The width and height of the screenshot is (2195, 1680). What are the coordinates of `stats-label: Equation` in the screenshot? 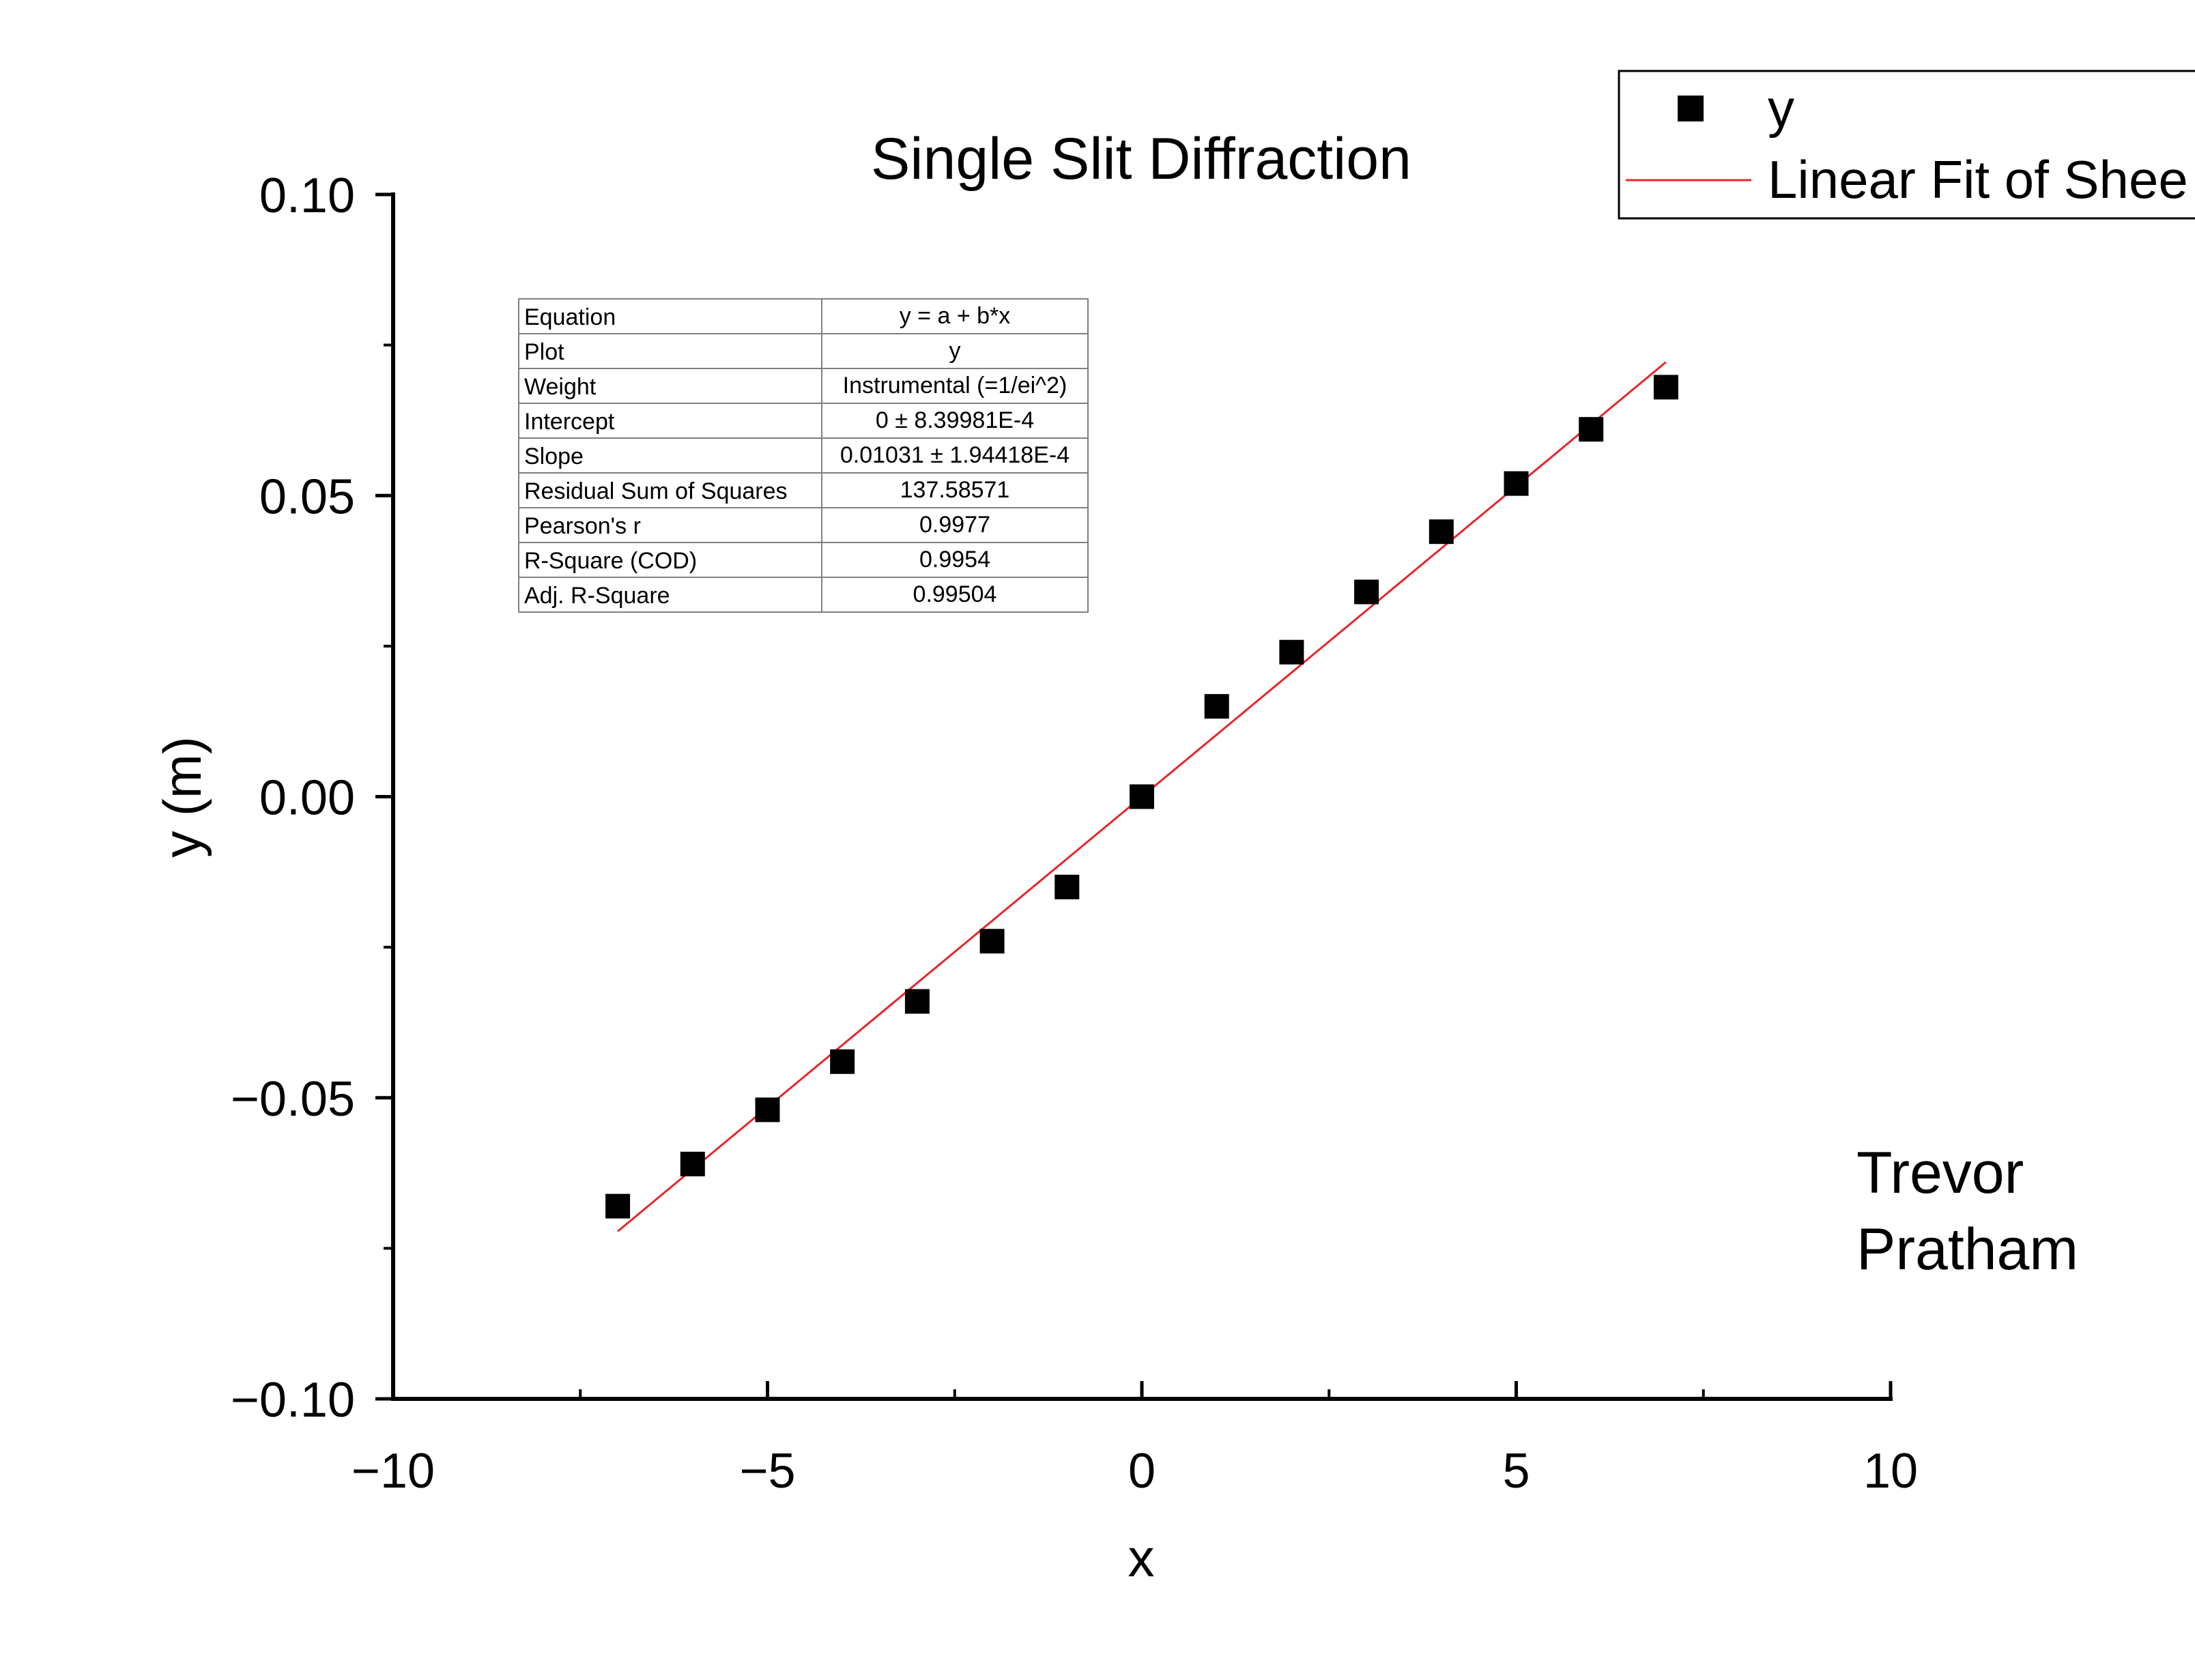 It's located at (570, 317).